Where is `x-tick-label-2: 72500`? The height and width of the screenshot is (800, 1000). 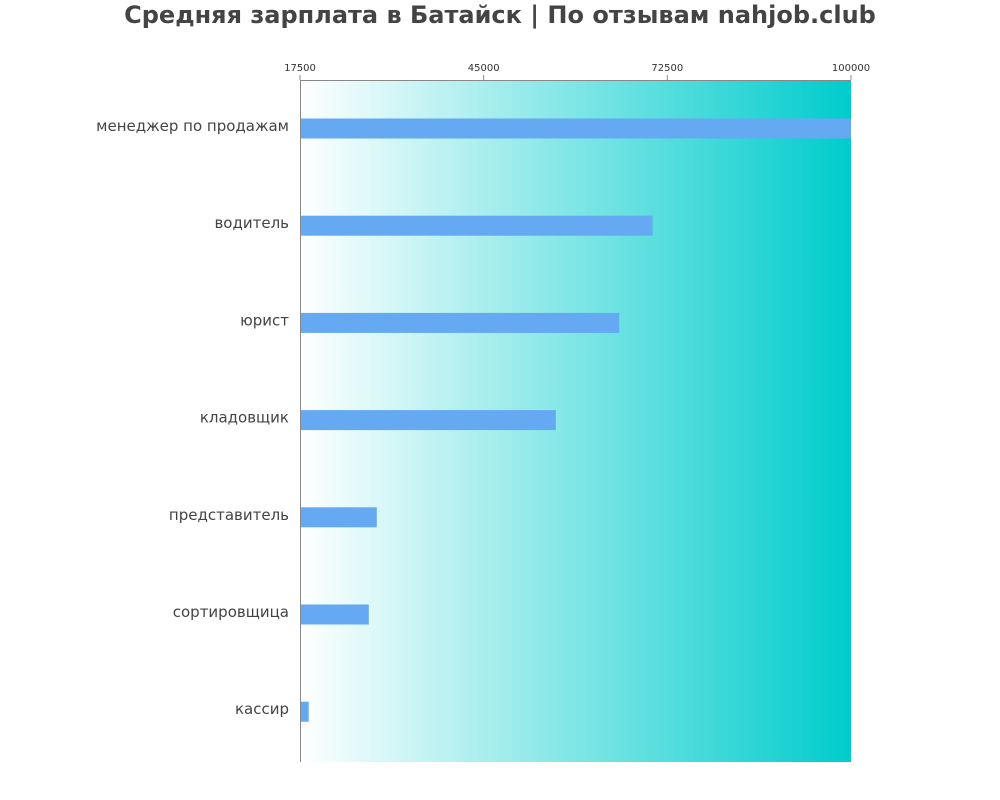
x-tick-label-2: 72500 is located at coordinates (667, 68).